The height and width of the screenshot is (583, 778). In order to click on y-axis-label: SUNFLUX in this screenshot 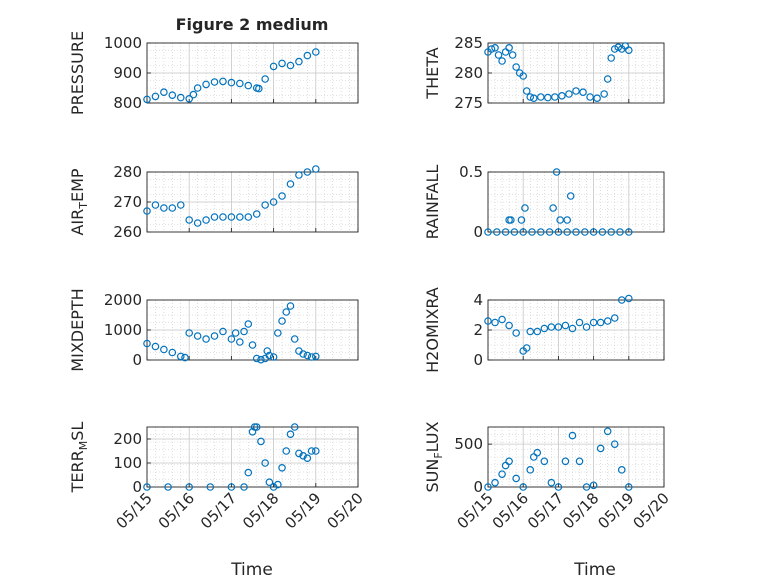, I will do `click(434, 456)`.